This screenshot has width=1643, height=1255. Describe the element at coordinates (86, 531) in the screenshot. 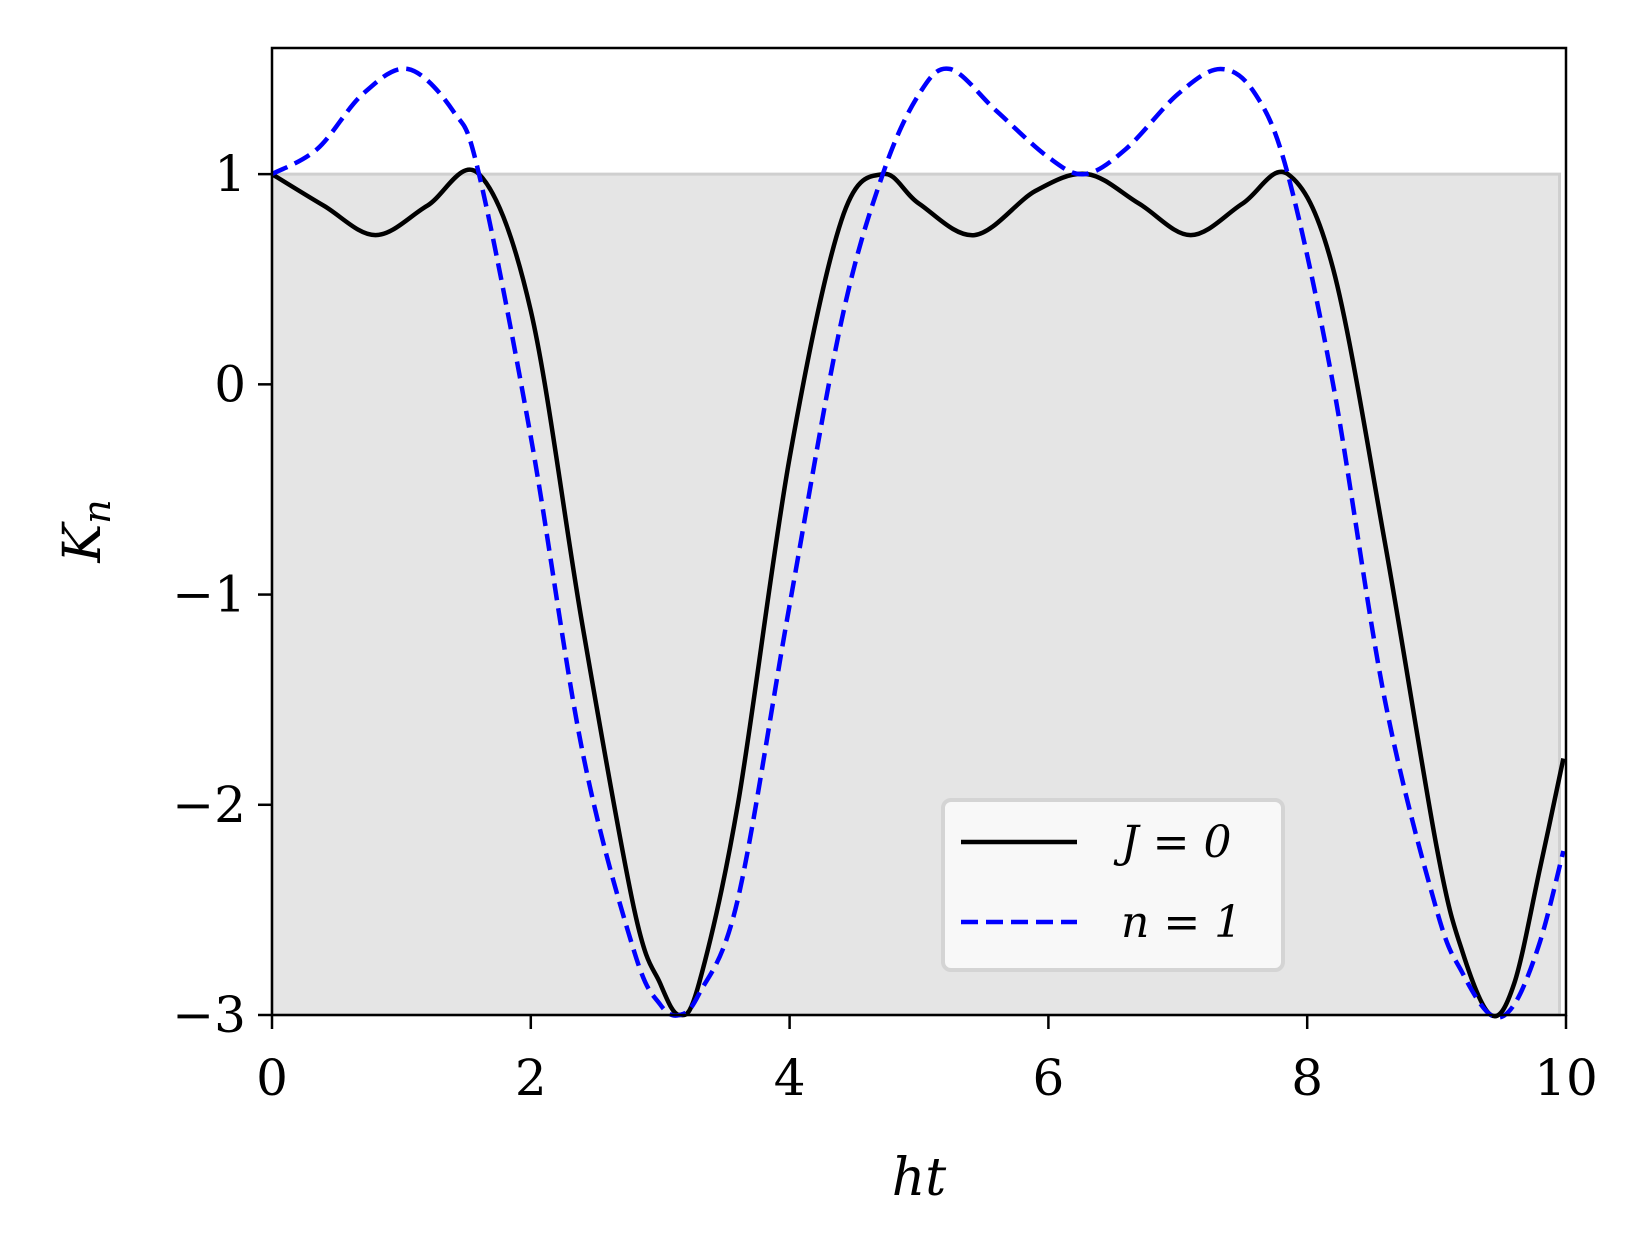

I see `y-axis-label: Kn` at that location.